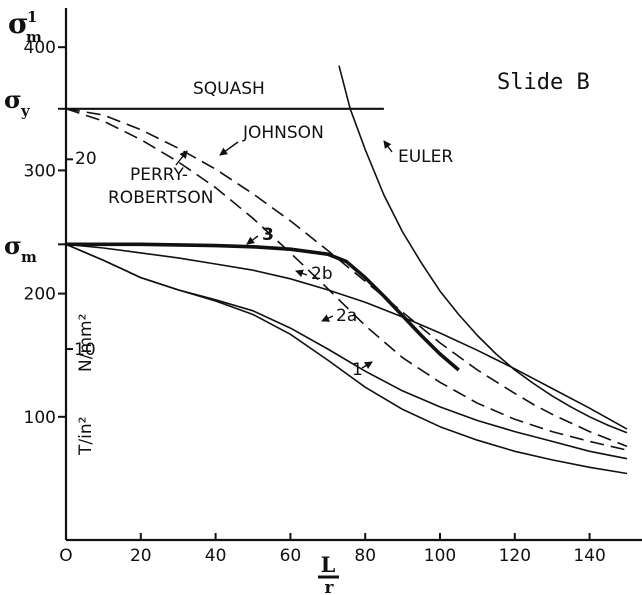 The width and height of the screenshot is (642, 595). What do you see at coordinates (159, 175) in the screenshot?
I see `curve-label-perry: PERRY-` at bounding box center [159, 175].